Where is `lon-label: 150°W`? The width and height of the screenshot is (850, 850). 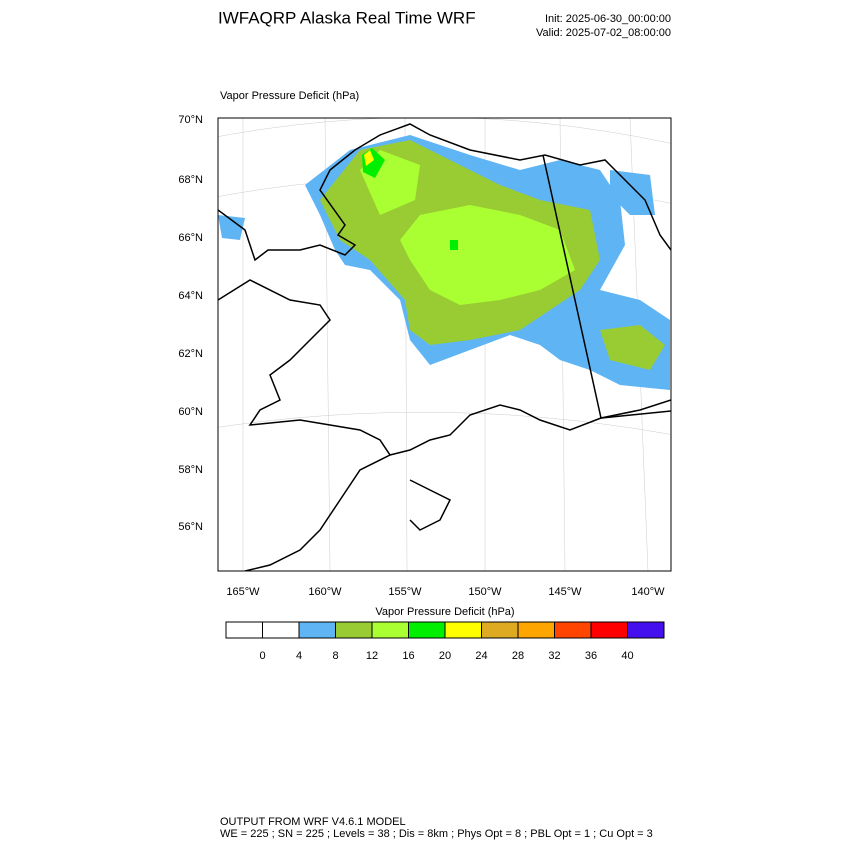
lon-label: 150°W is located at coordinates (485, 592).